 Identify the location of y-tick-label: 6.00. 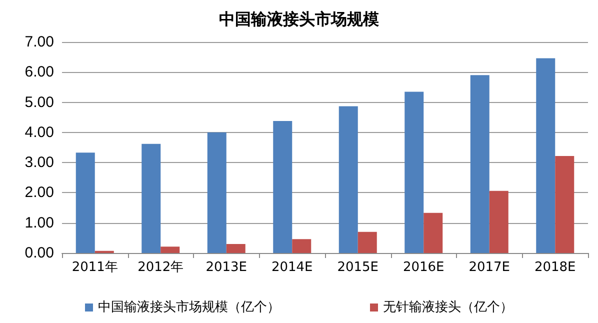
(39, 72).